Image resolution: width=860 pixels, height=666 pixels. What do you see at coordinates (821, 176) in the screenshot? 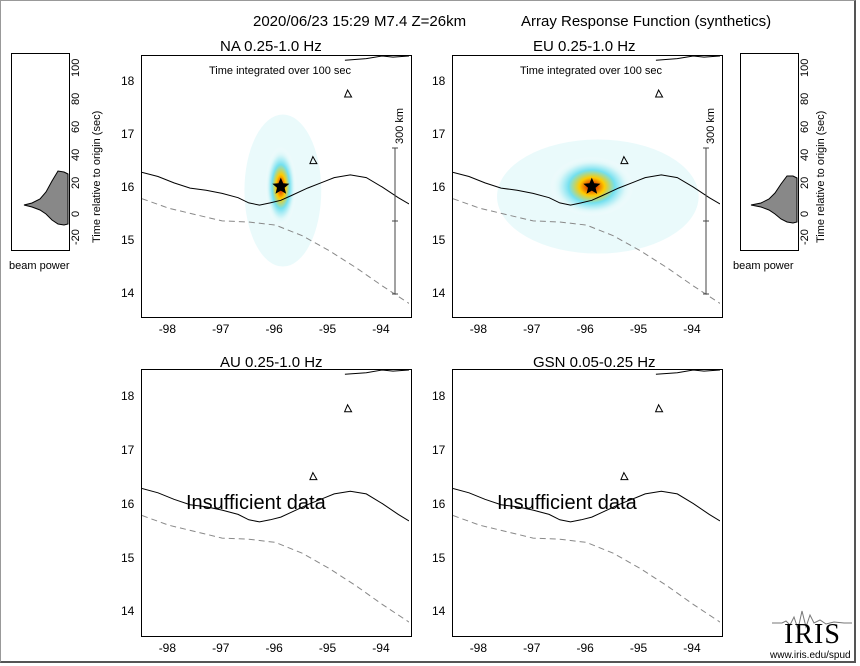
I see `beam-time-axis-label-right: Time relative to origin (sec)` at bounding box center [821, 176].